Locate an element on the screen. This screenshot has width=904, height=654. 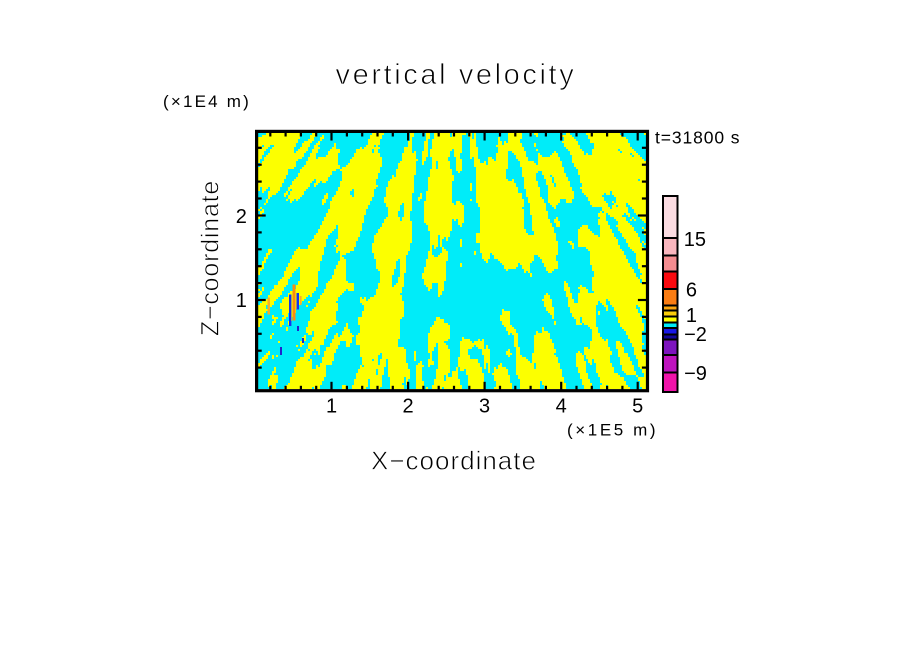
svg-text: vertical velocity is located at coordinates (456, 75).